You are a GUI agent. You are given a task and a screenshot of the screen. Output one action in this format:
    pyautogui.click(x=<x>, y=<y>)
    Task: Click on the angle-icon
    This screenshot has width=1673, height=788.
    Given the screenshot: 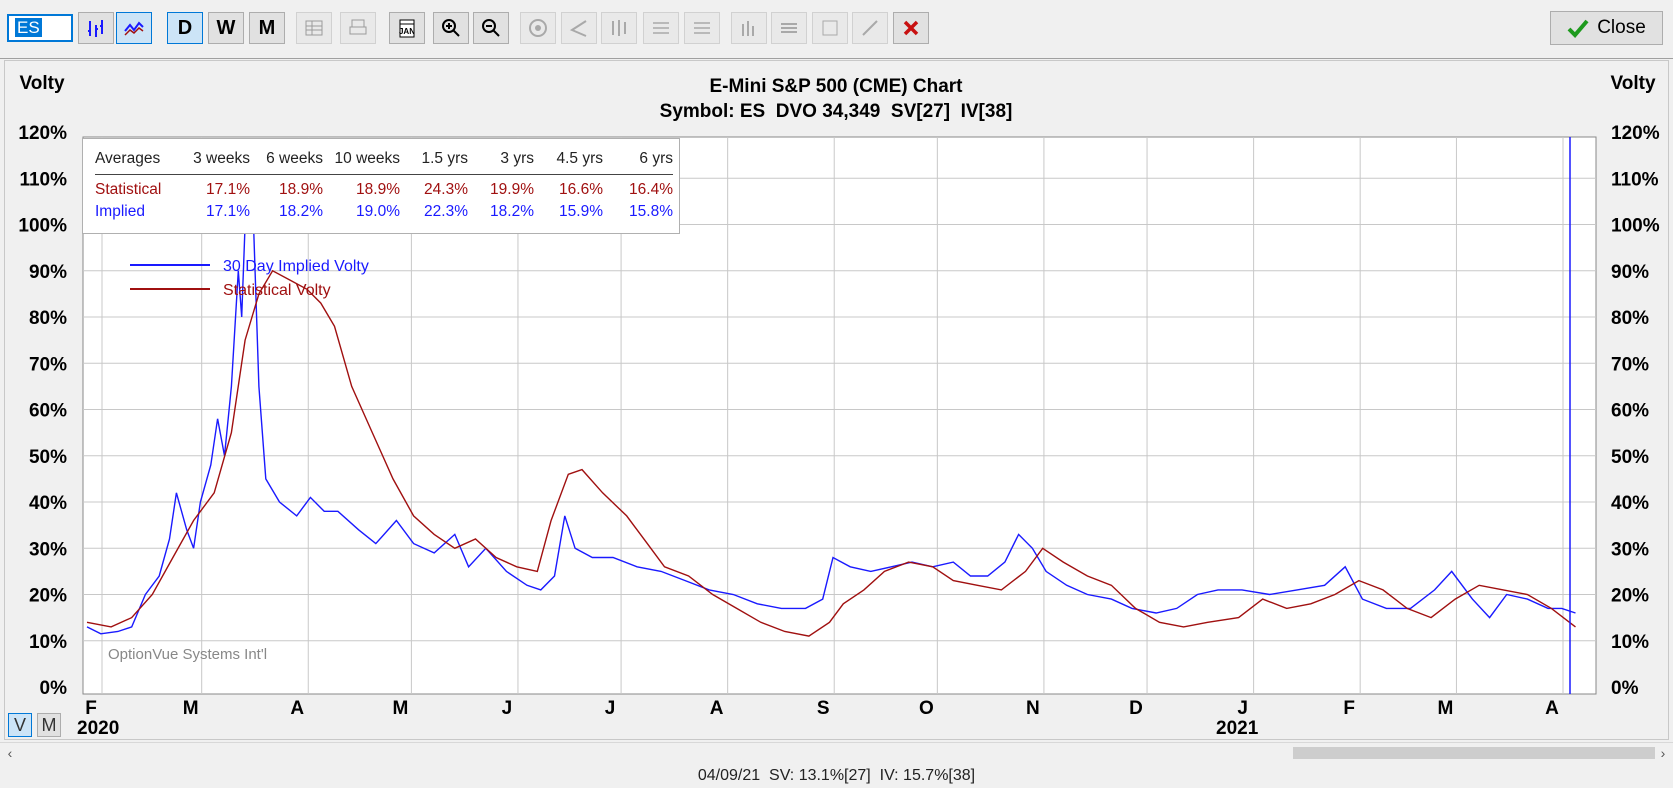 What is the action you would take?
    pyautogui.click(x=578, y=28)
    